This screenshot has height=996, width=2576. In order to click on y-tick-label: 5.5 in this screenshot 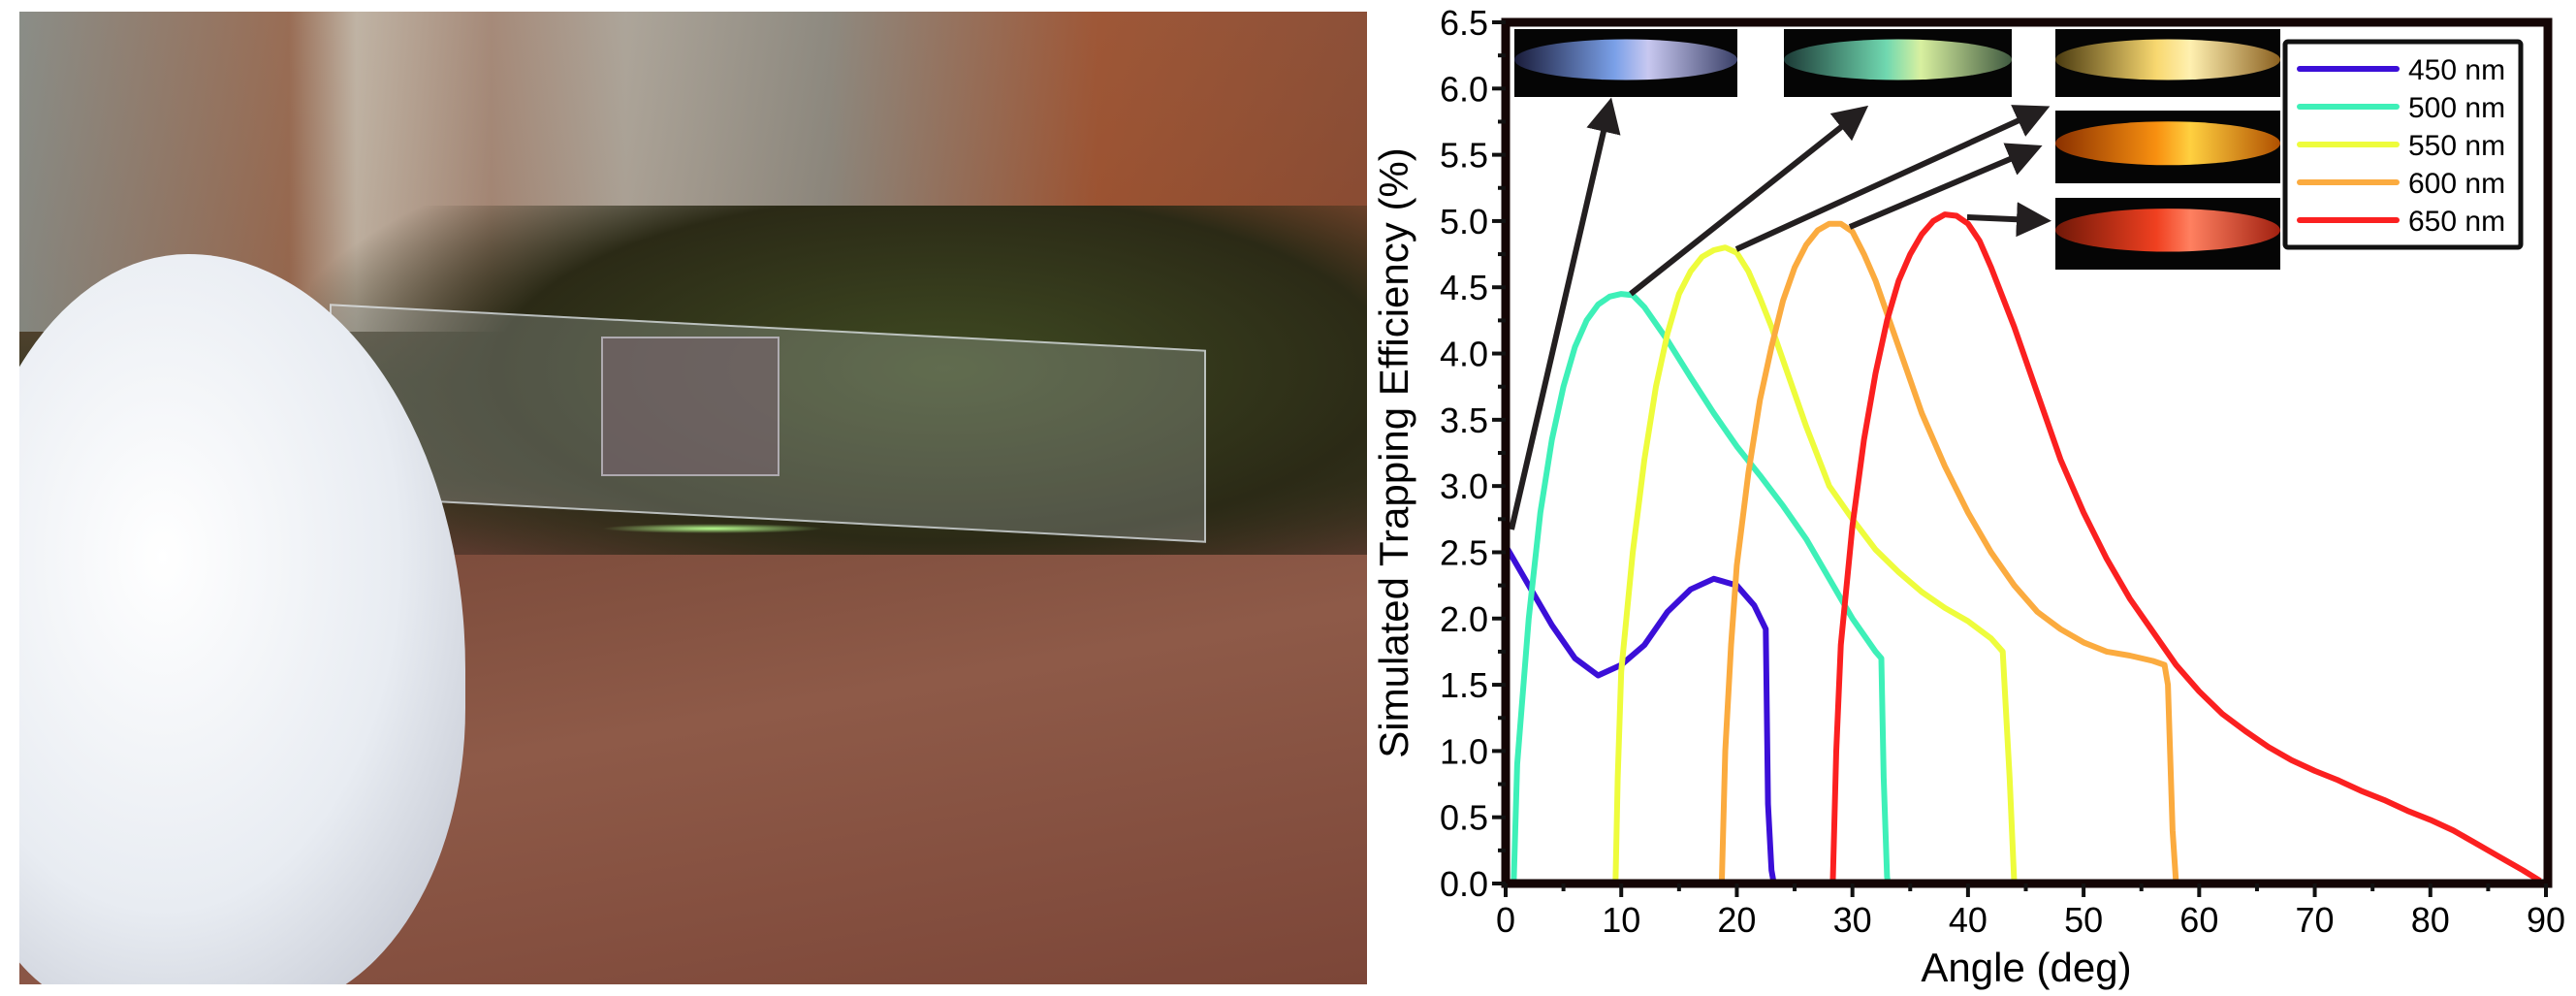, I will do `click(1464, 156)`.